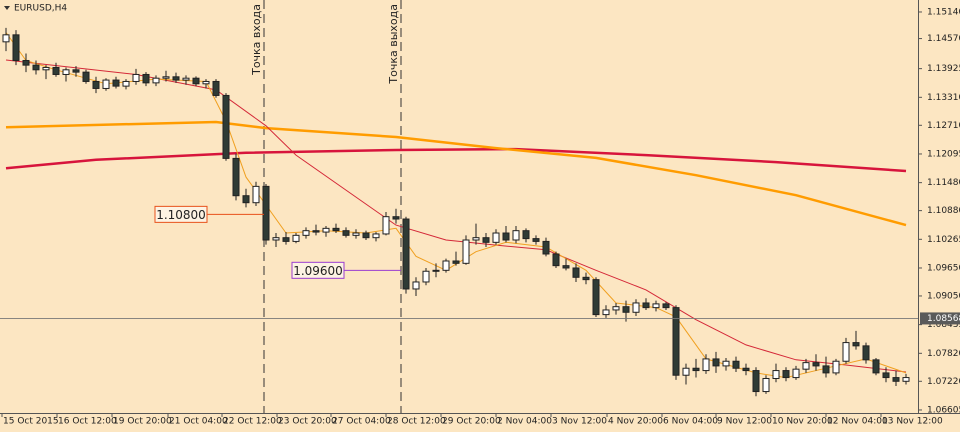 The width and height of the screenshot is (960, 432). What do you see at coordinates (40, 9) in the screenshot?
I see `chart-title: EURUSD,H4` at bounding box center [40, 9].